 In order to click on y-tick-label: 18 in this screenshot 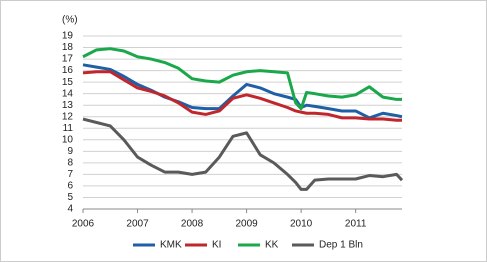, I will do `click(68, 47)`.